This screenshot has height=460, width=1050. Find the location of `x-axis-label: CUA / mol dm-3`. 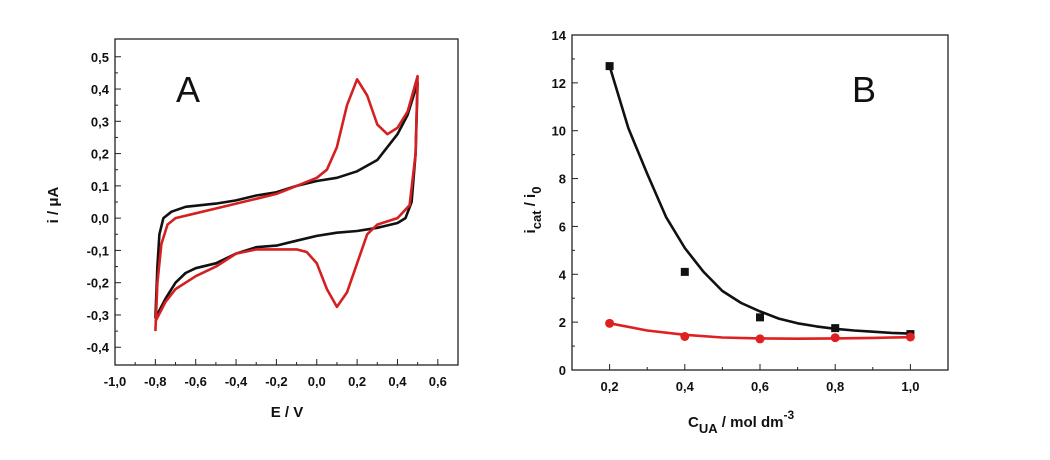

x-axis-label: CUA / mol dm-3 is located at coordinates (741, 422).